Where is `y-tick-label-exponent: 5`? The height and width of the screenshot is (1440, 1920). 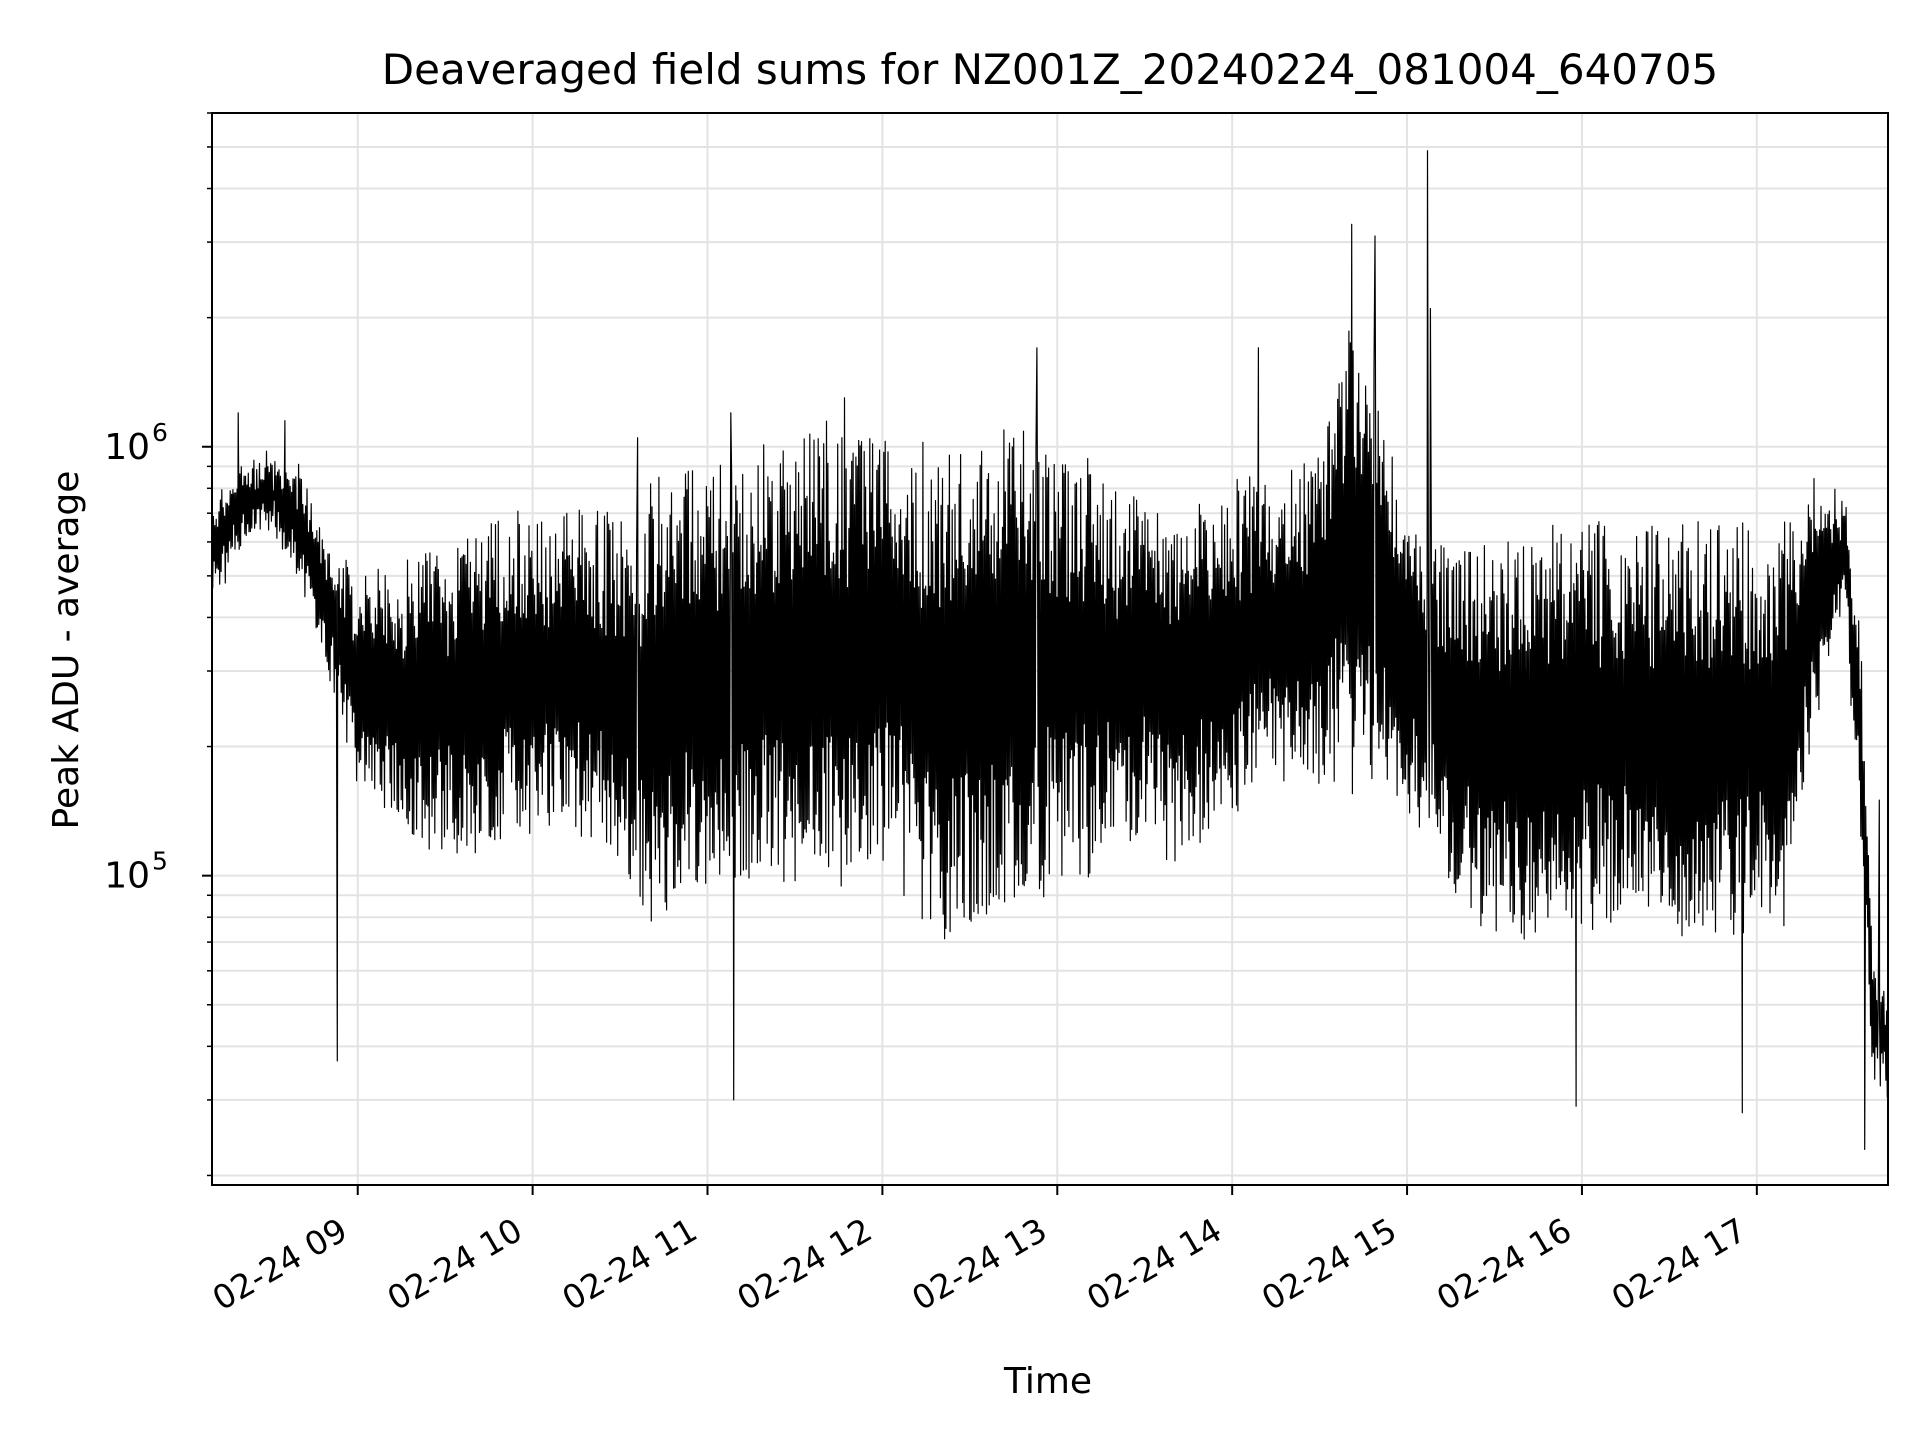
y-tick-label-exponent: 5 is located at coordinates (160, 861).